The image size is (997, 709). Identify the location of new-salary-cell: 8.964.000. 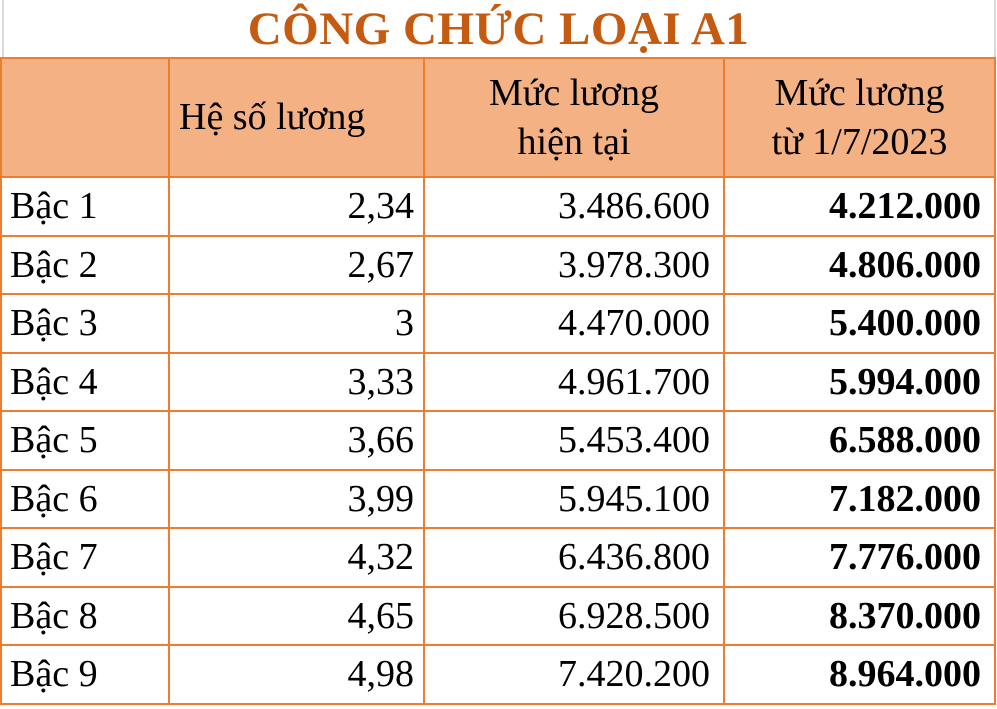
(859, 674).